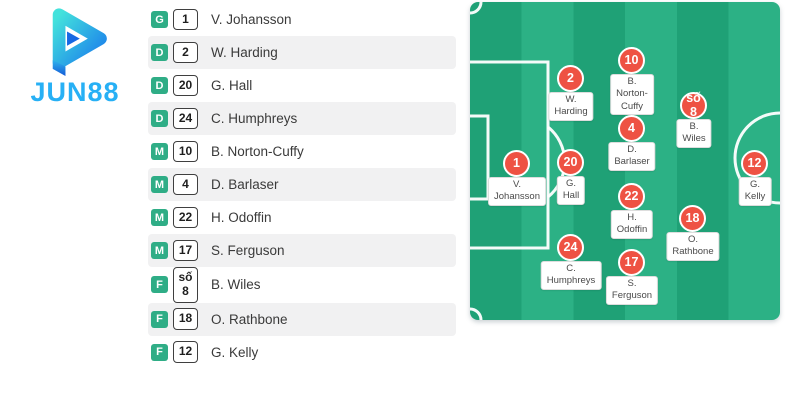 This screenshot has width=800, height=400. What do you see at coordinates (236, 285) in the screenshot?
I see `player-name: B. Wiles` at bounding box center [236, 285].